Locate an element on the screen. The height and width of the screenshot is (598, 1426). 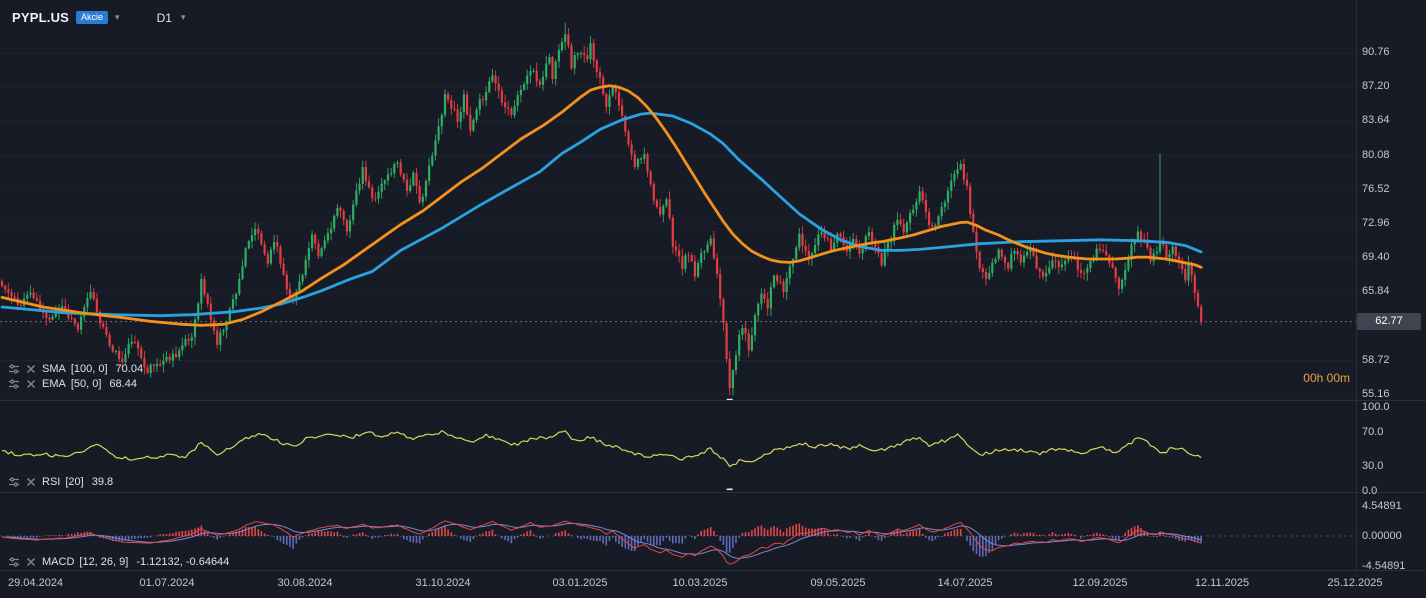
ema-legend: EMA [50, 0] 68.44 is located at coordinates (72, 384).